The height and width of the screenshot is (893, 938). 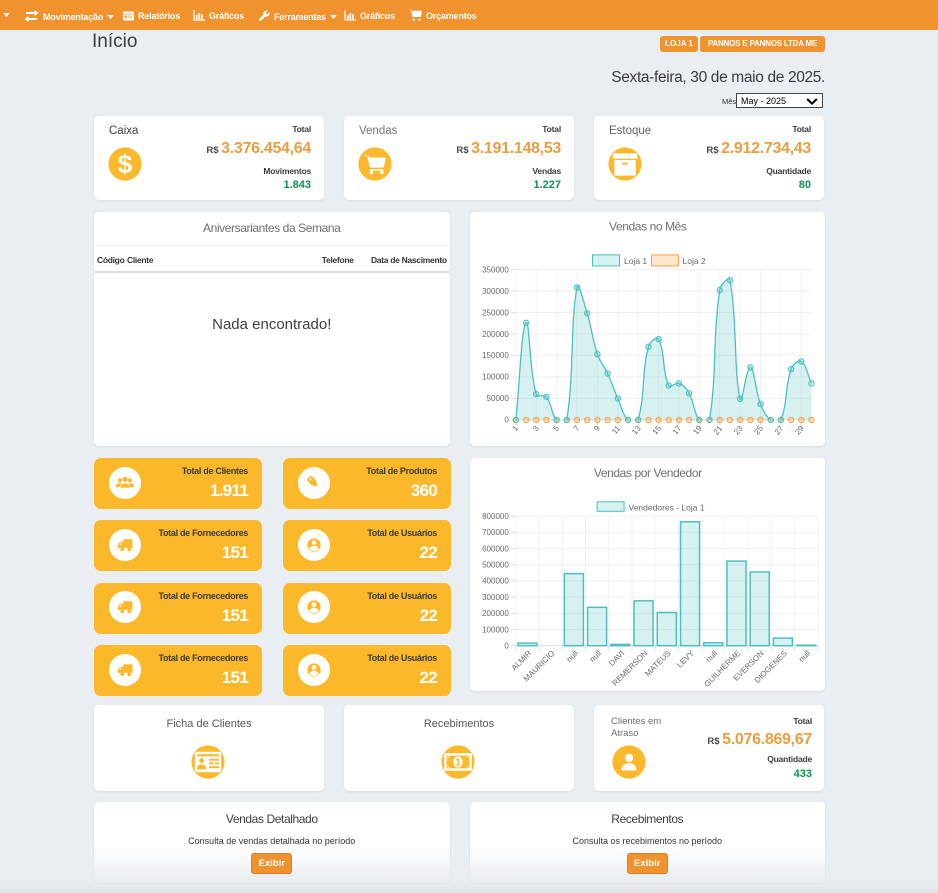 What do you see at coordinates (656, 429) in the screenshot?
I see `svg-text: 15` at bounding box center [656, 429].